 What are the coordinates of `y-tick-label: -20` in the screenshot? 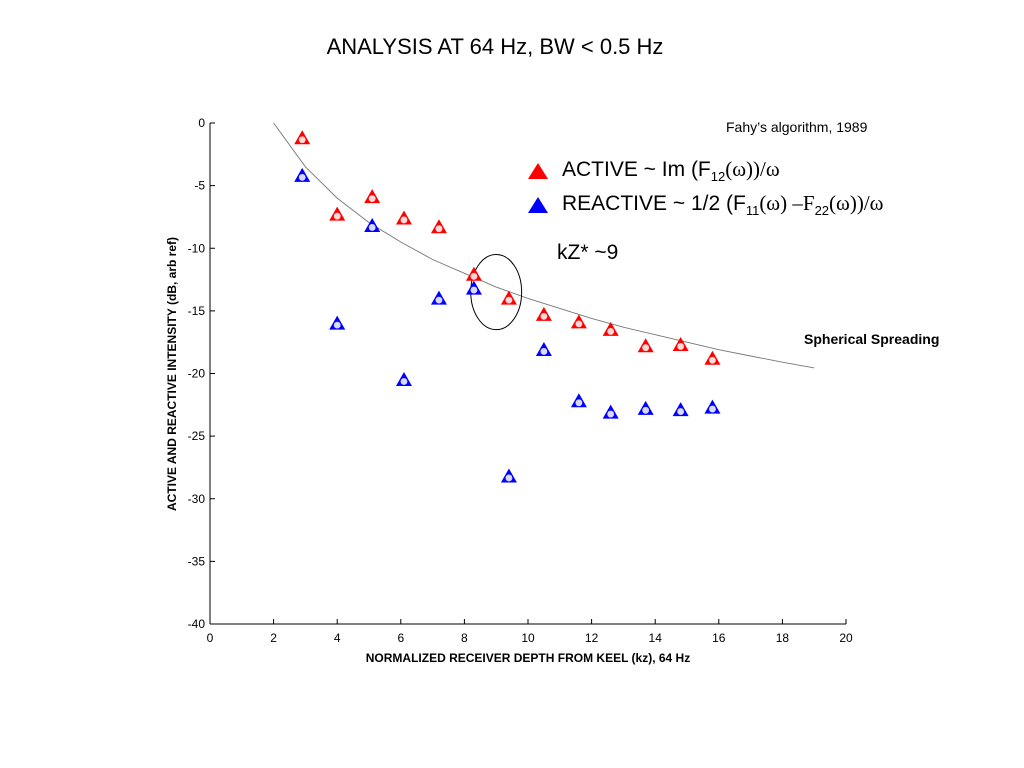 It's located at (197, 374).